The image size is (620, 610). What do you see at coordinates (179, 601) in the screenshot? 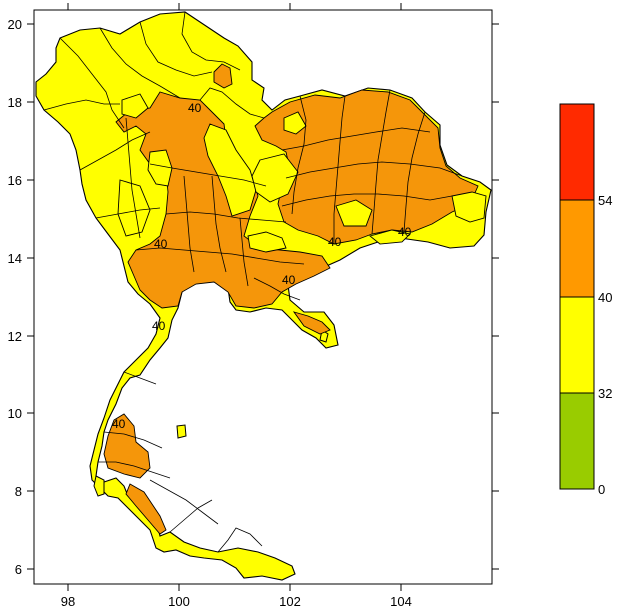
I see `x-tick-label: 100` at bounding box center [179, 601].